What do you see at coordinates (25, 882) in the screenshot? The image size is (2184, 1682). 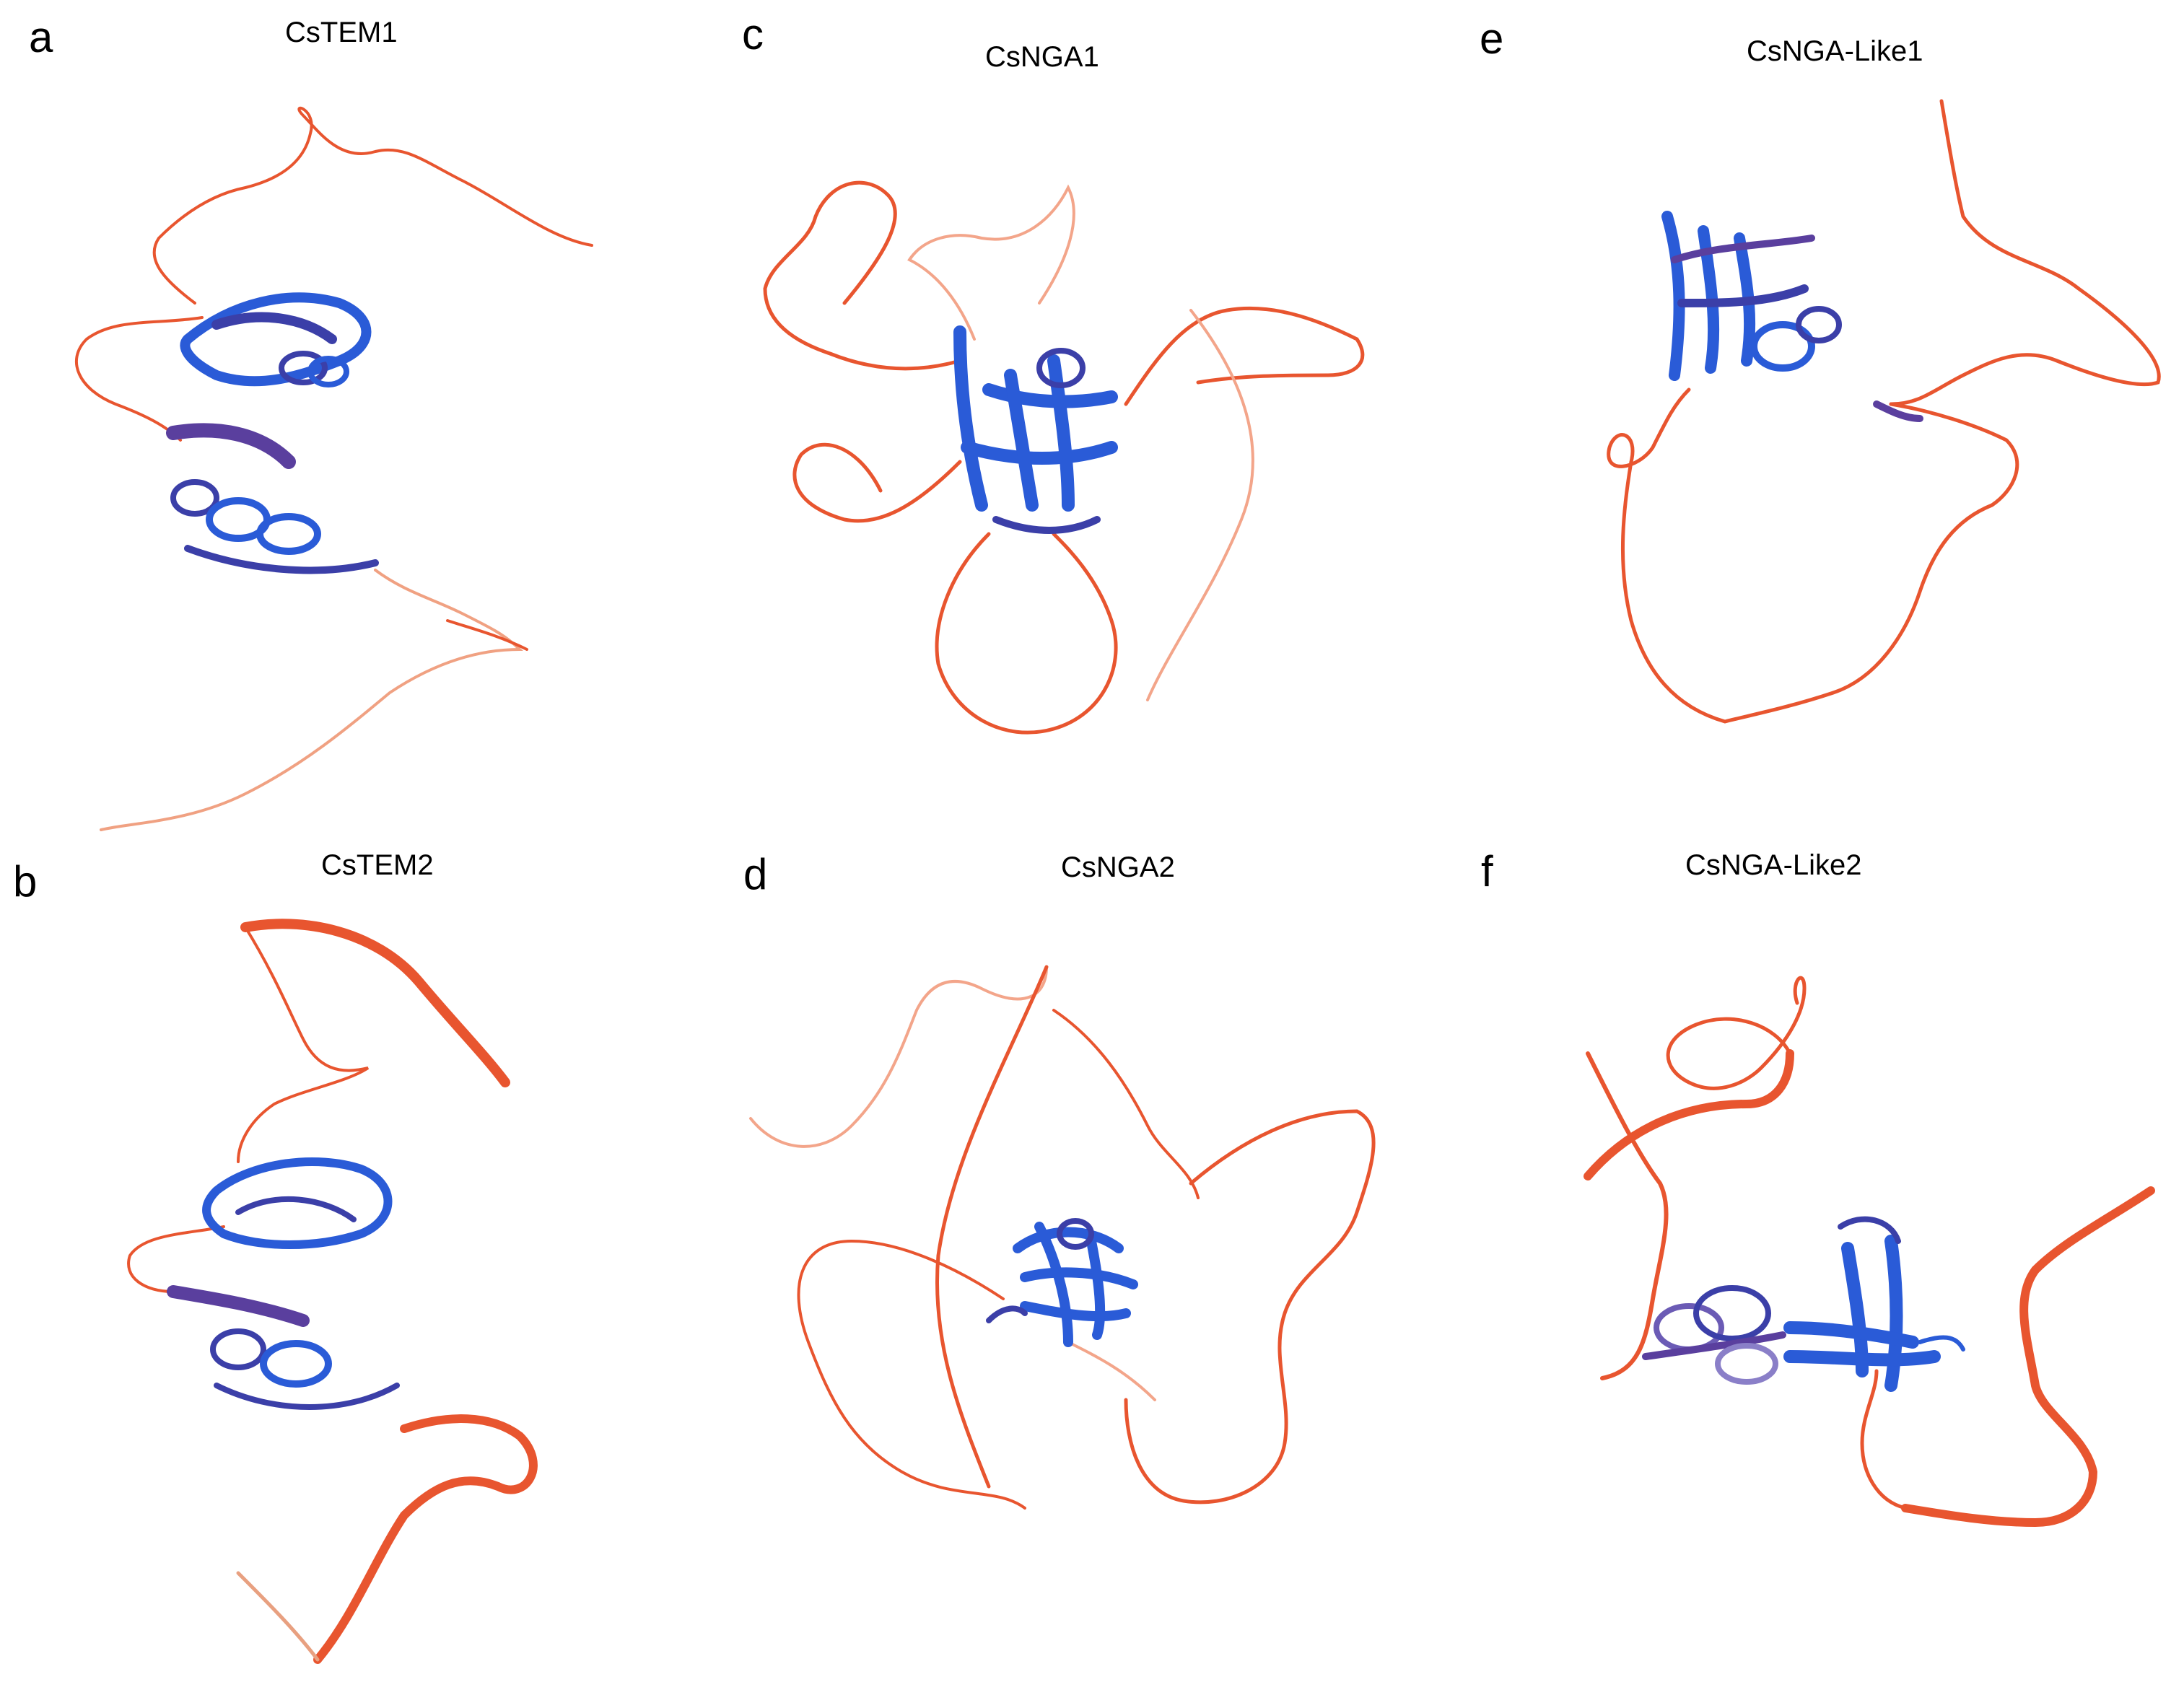 I see `panel-b-letter: b` at bounding box center [25, 882].